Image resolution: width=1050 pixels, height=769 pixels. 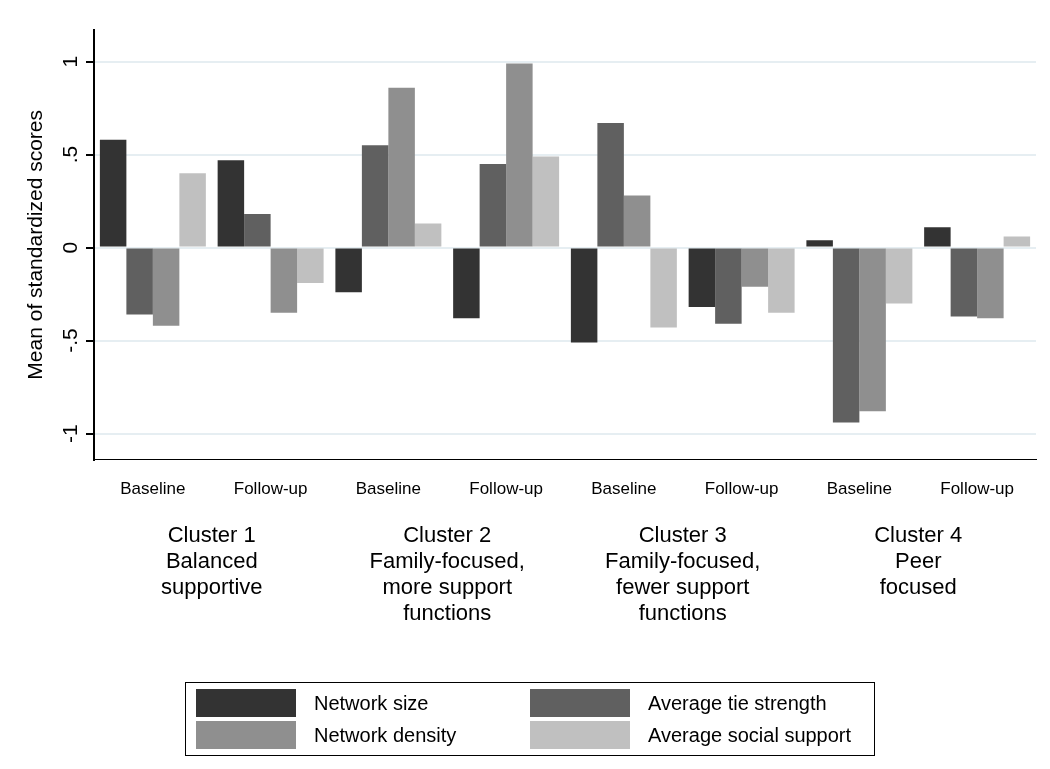 What do you see at coordinates (211, 561) in the screenshot?
I see `text: Cluster 1 Balanced supportive` at bounding box center [211, 561].